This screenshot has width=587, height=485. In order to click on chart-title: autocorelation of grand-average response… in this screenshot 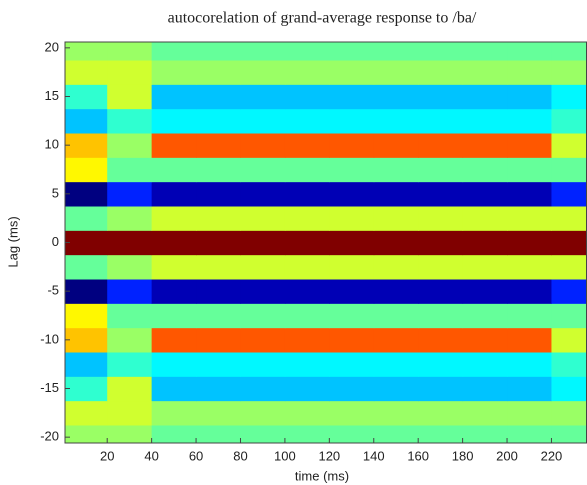, I will do `click(322, 18)`.